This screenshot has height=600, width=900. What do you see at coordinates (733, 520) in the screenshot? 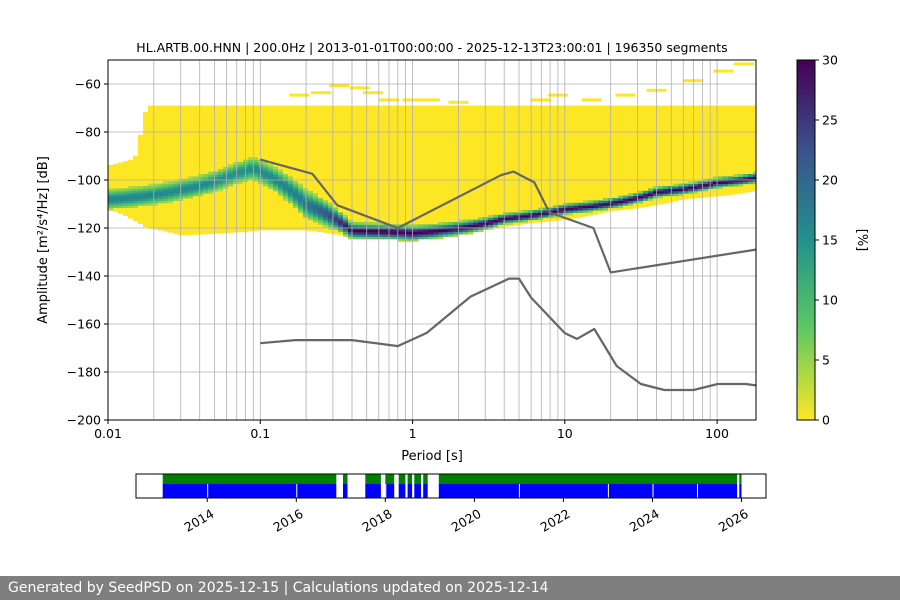
I see `year-tick-label: 2026` at bounding box center [733, 520].